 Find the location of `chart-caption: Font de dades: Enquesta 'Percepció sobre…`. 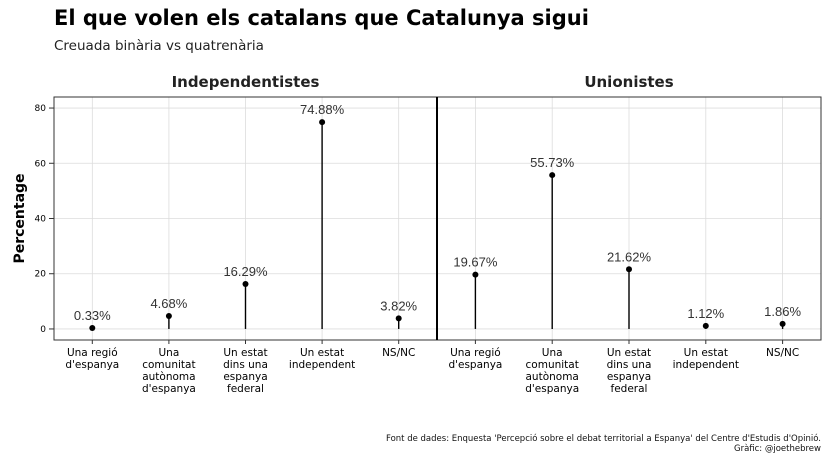

chart-caption: Font de dades: Enquesta 'Percepció sobre… is located at coordinates (603, 444).